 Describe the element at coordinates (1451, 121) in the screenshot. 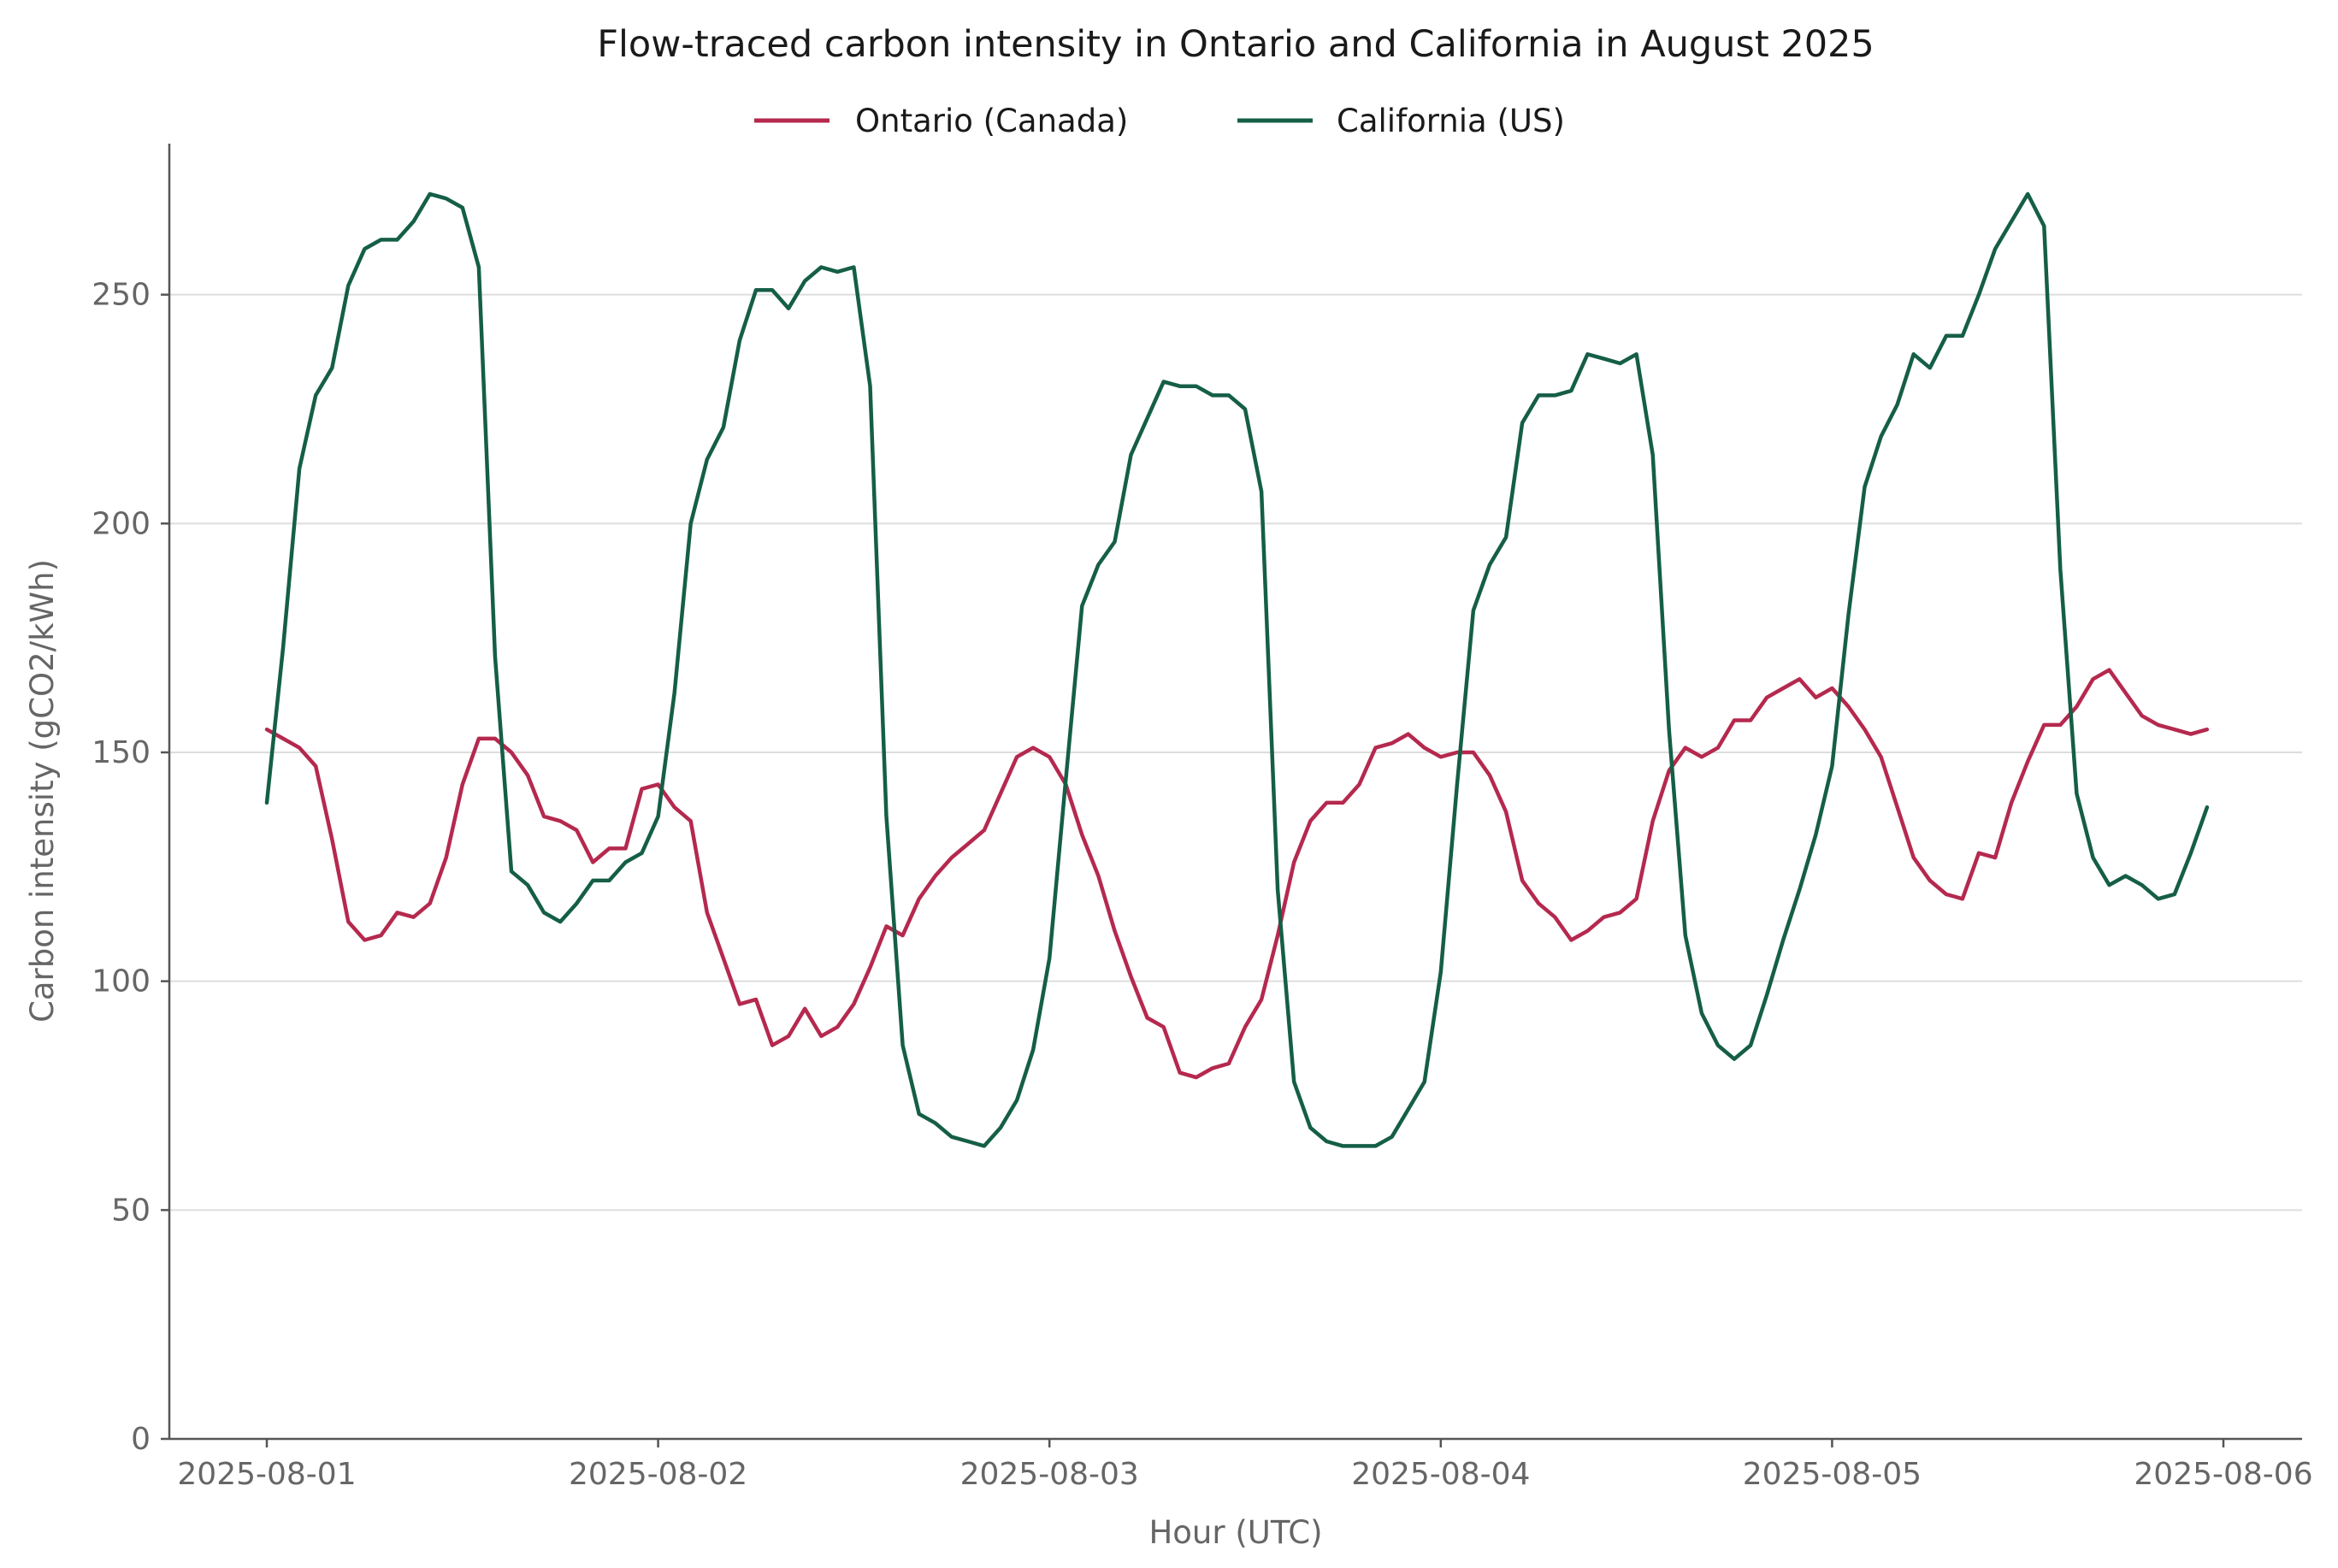

I see `legend-label-california: California (US)` at that location.